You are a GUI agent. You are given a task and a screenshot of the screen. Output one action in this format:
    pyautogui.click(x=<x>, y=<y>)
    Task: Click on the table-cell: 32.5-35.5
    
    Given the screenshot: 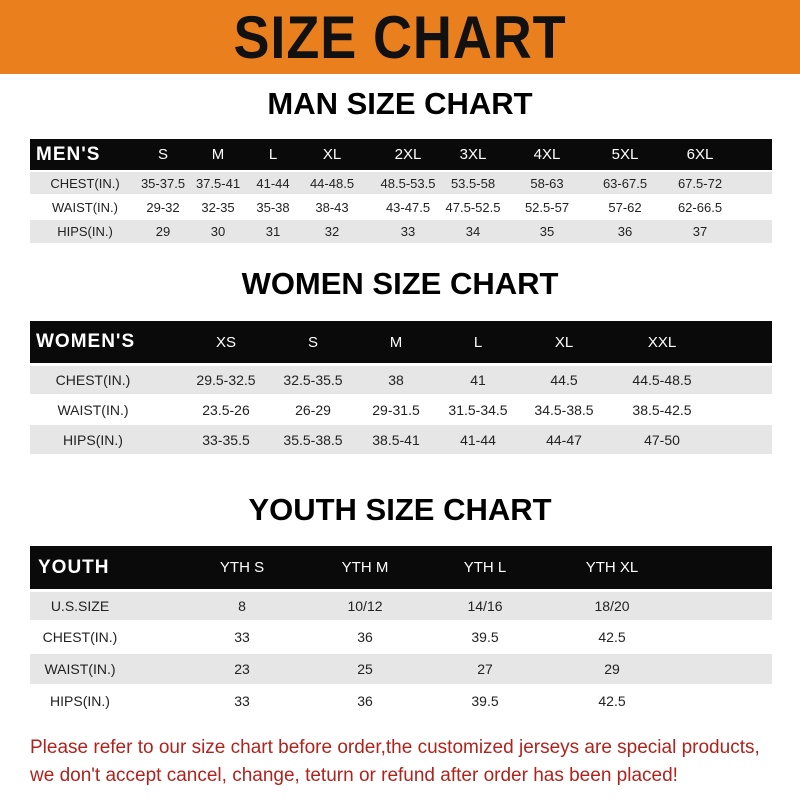 What is the action you would take?
    pyautogui.click(x=313, y=380)
    